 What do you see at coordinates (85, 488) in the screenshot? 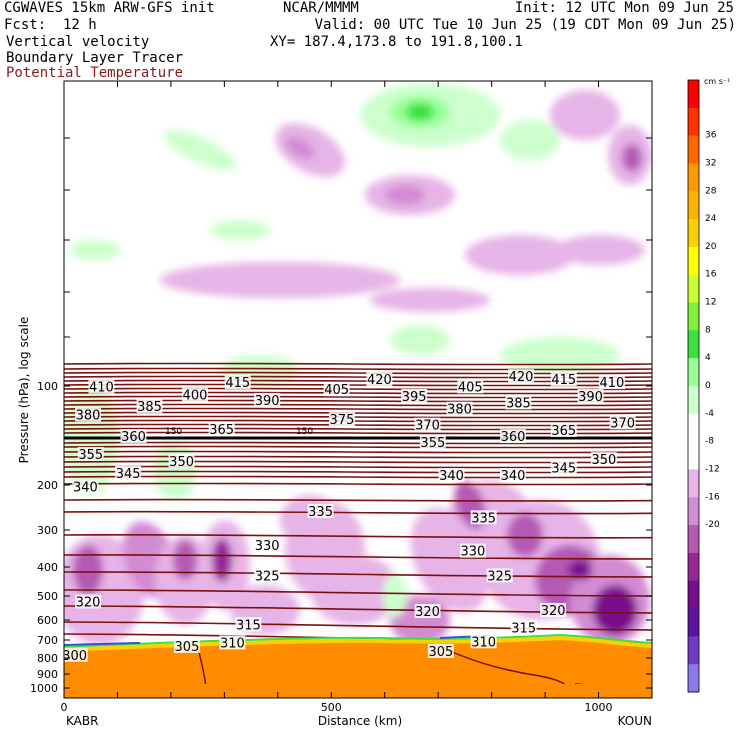
I see `isentrope-label: 340` at bounding box center [85, 488].